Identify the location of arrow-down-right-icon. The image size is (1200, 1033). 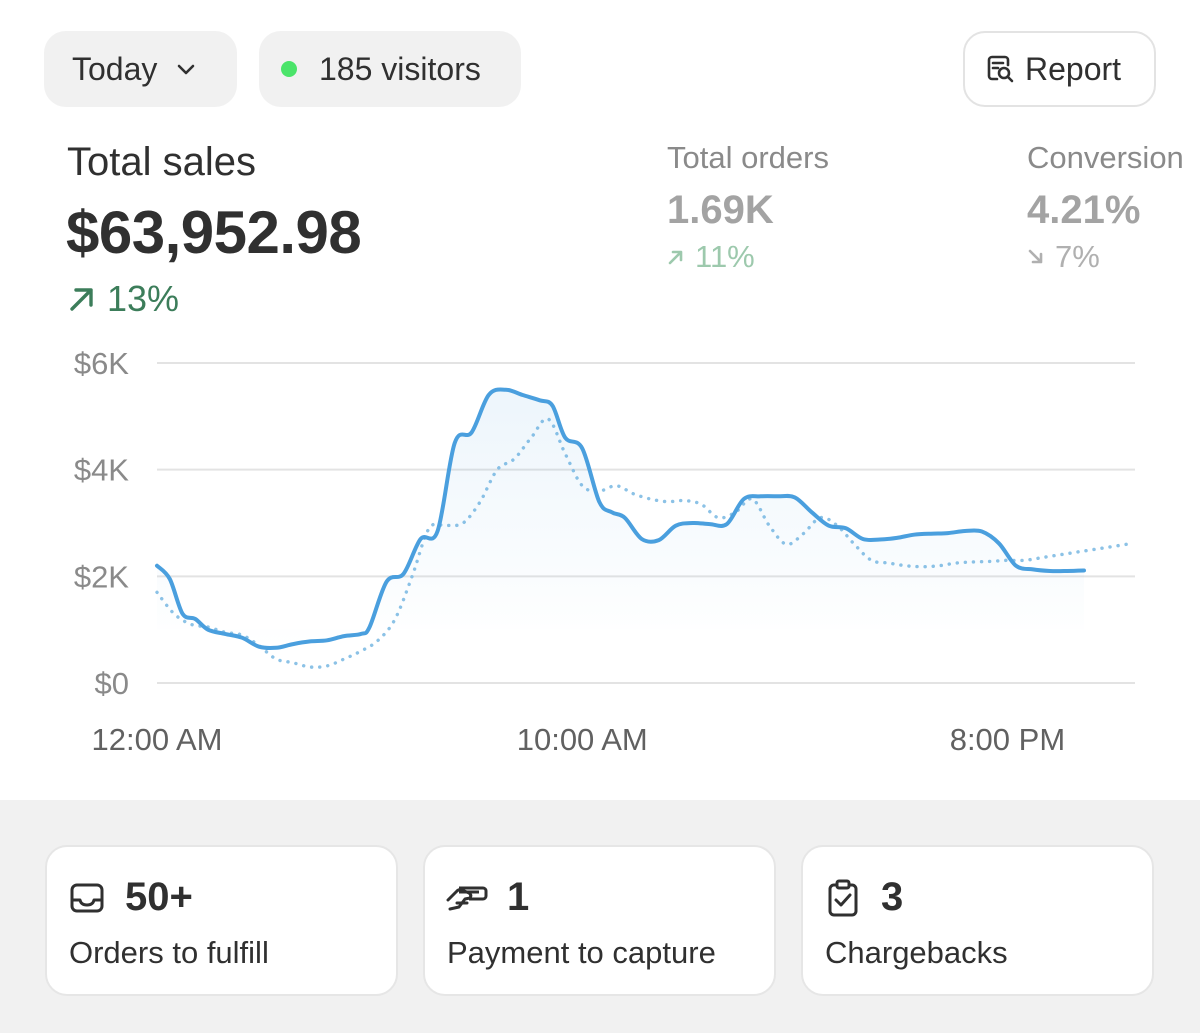
(1035, 256).